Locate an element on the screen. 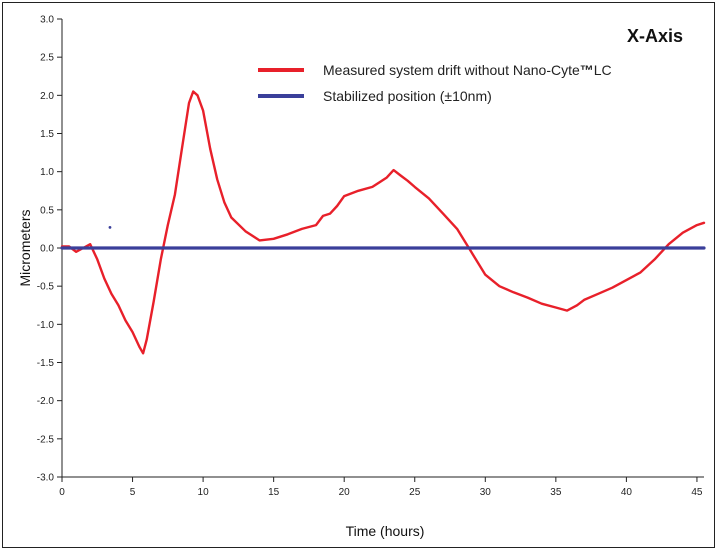 The image size is (719, 552). y-tick-label: 2.5 is located at coordinates (47, 58).